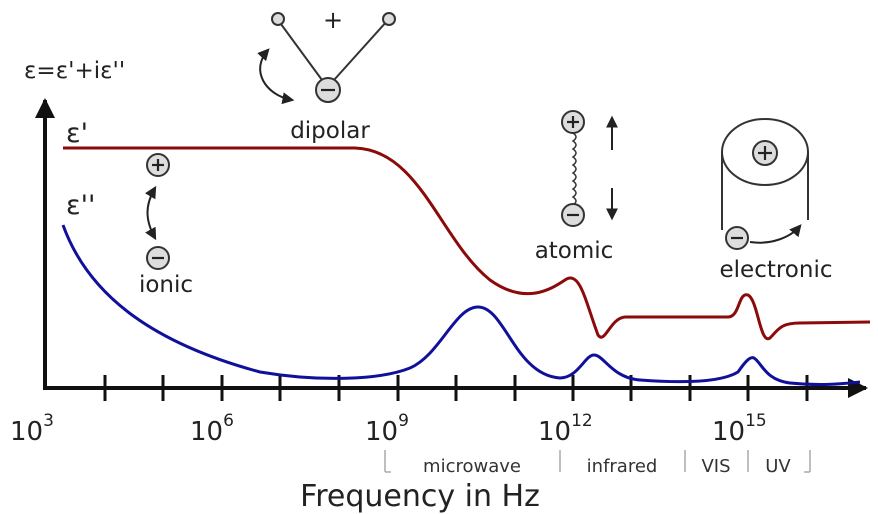 The image size is (878, 514). I want to click on x-tick-label: 10¹⁵, so click(739, 429).